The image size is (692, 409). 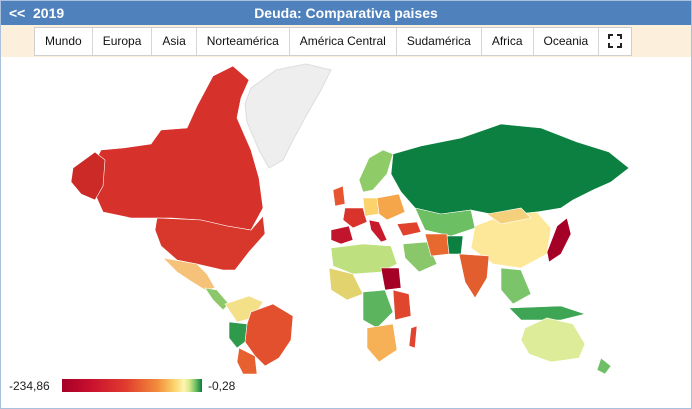 What do you see at coordinates (243, 41) in the screenshot?
I see `tab-norteamerica: Norteamérica` at bounding box center [243, 41].